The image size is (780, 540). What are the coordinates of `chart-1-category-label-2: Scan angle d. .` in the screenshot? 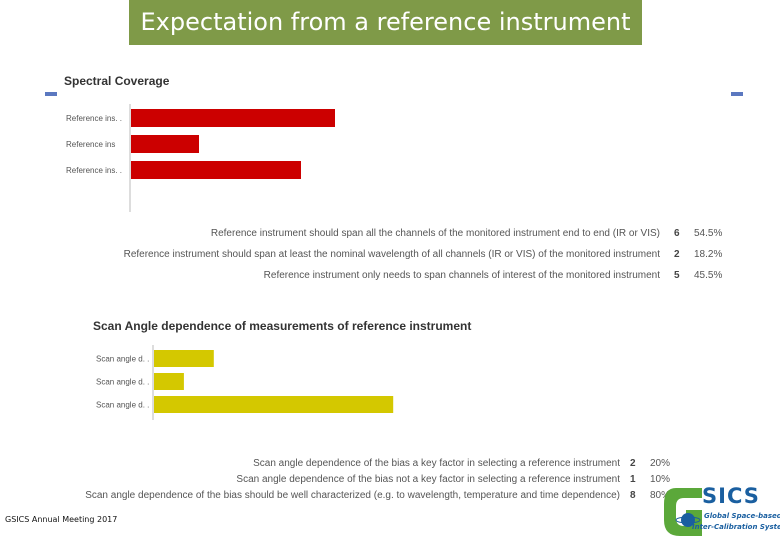 It's located at (122, 405).